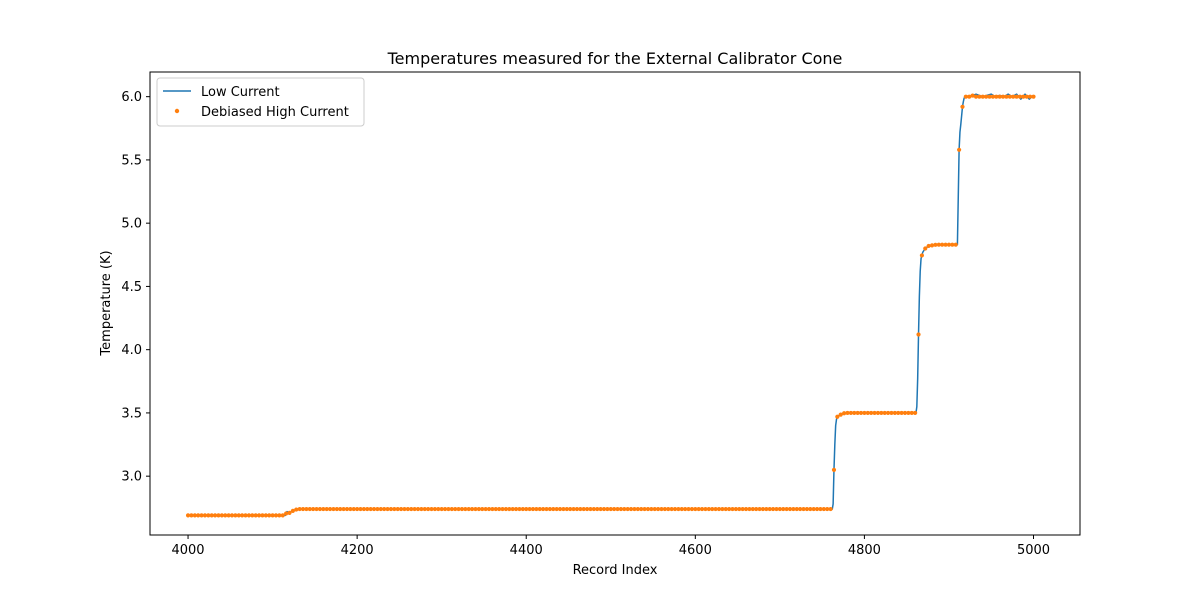  Describe the element at coordinates (106, 303) in the screenshot. I see `y-axis-label: Temperature (K)` at that location.